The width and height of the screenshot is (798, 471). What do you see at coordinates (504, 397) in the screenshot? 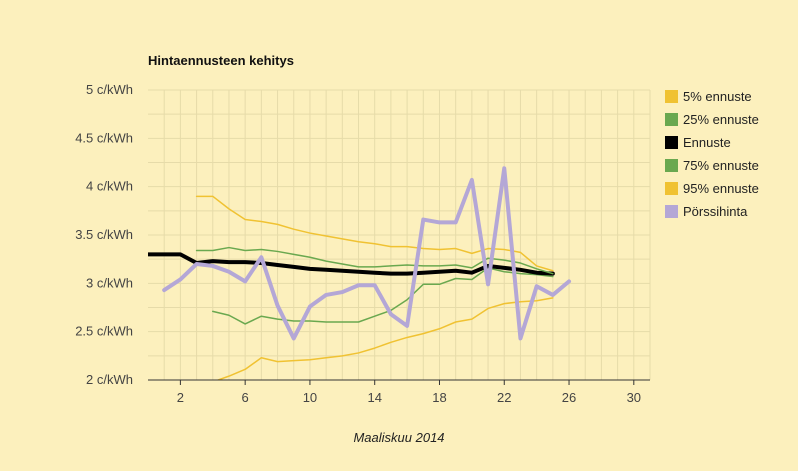
I see `x-tick-label: 22` at bounding box center [504, 397].